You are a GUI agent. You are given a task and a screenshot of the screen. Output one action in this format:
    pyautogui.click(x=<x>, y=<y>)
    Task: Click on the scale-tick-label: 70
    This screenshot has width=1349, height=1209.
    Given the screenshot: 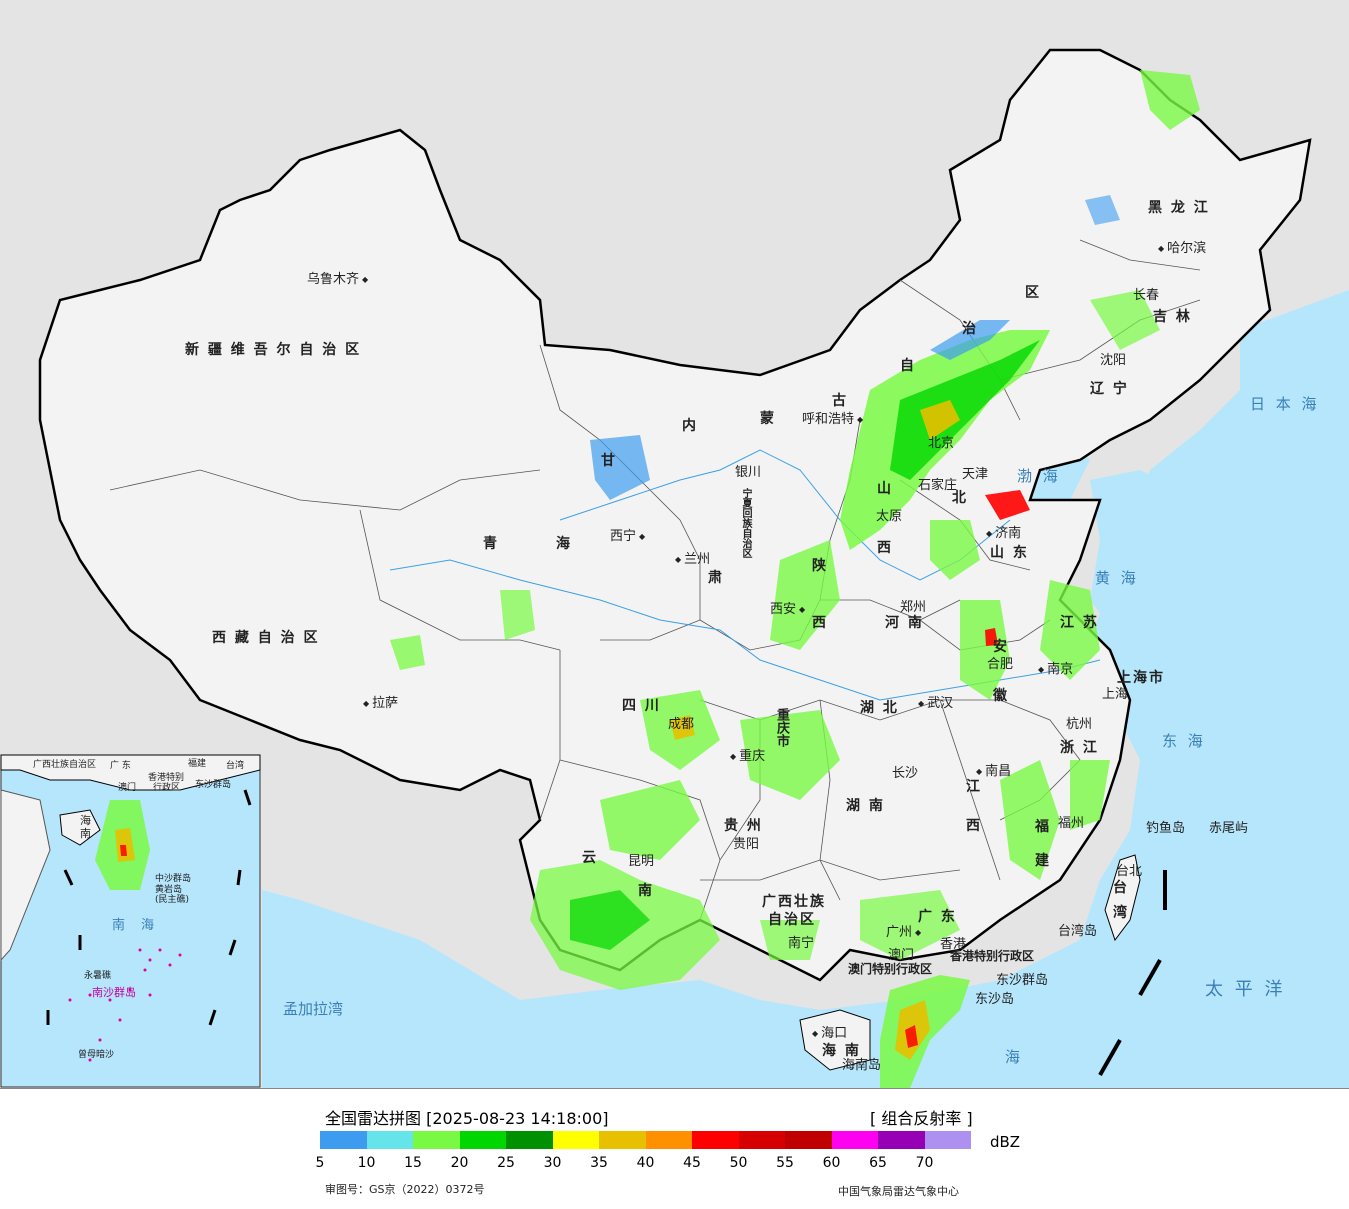 What is the action you would take?
    pyautogui.click(x=924, y=1163)
    